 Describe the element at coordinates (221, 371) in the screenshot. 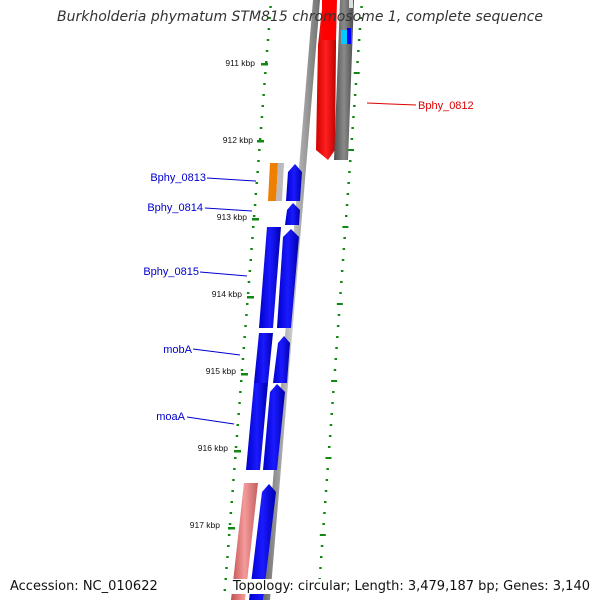

I see `tick-label: 915 kbp` at that location.